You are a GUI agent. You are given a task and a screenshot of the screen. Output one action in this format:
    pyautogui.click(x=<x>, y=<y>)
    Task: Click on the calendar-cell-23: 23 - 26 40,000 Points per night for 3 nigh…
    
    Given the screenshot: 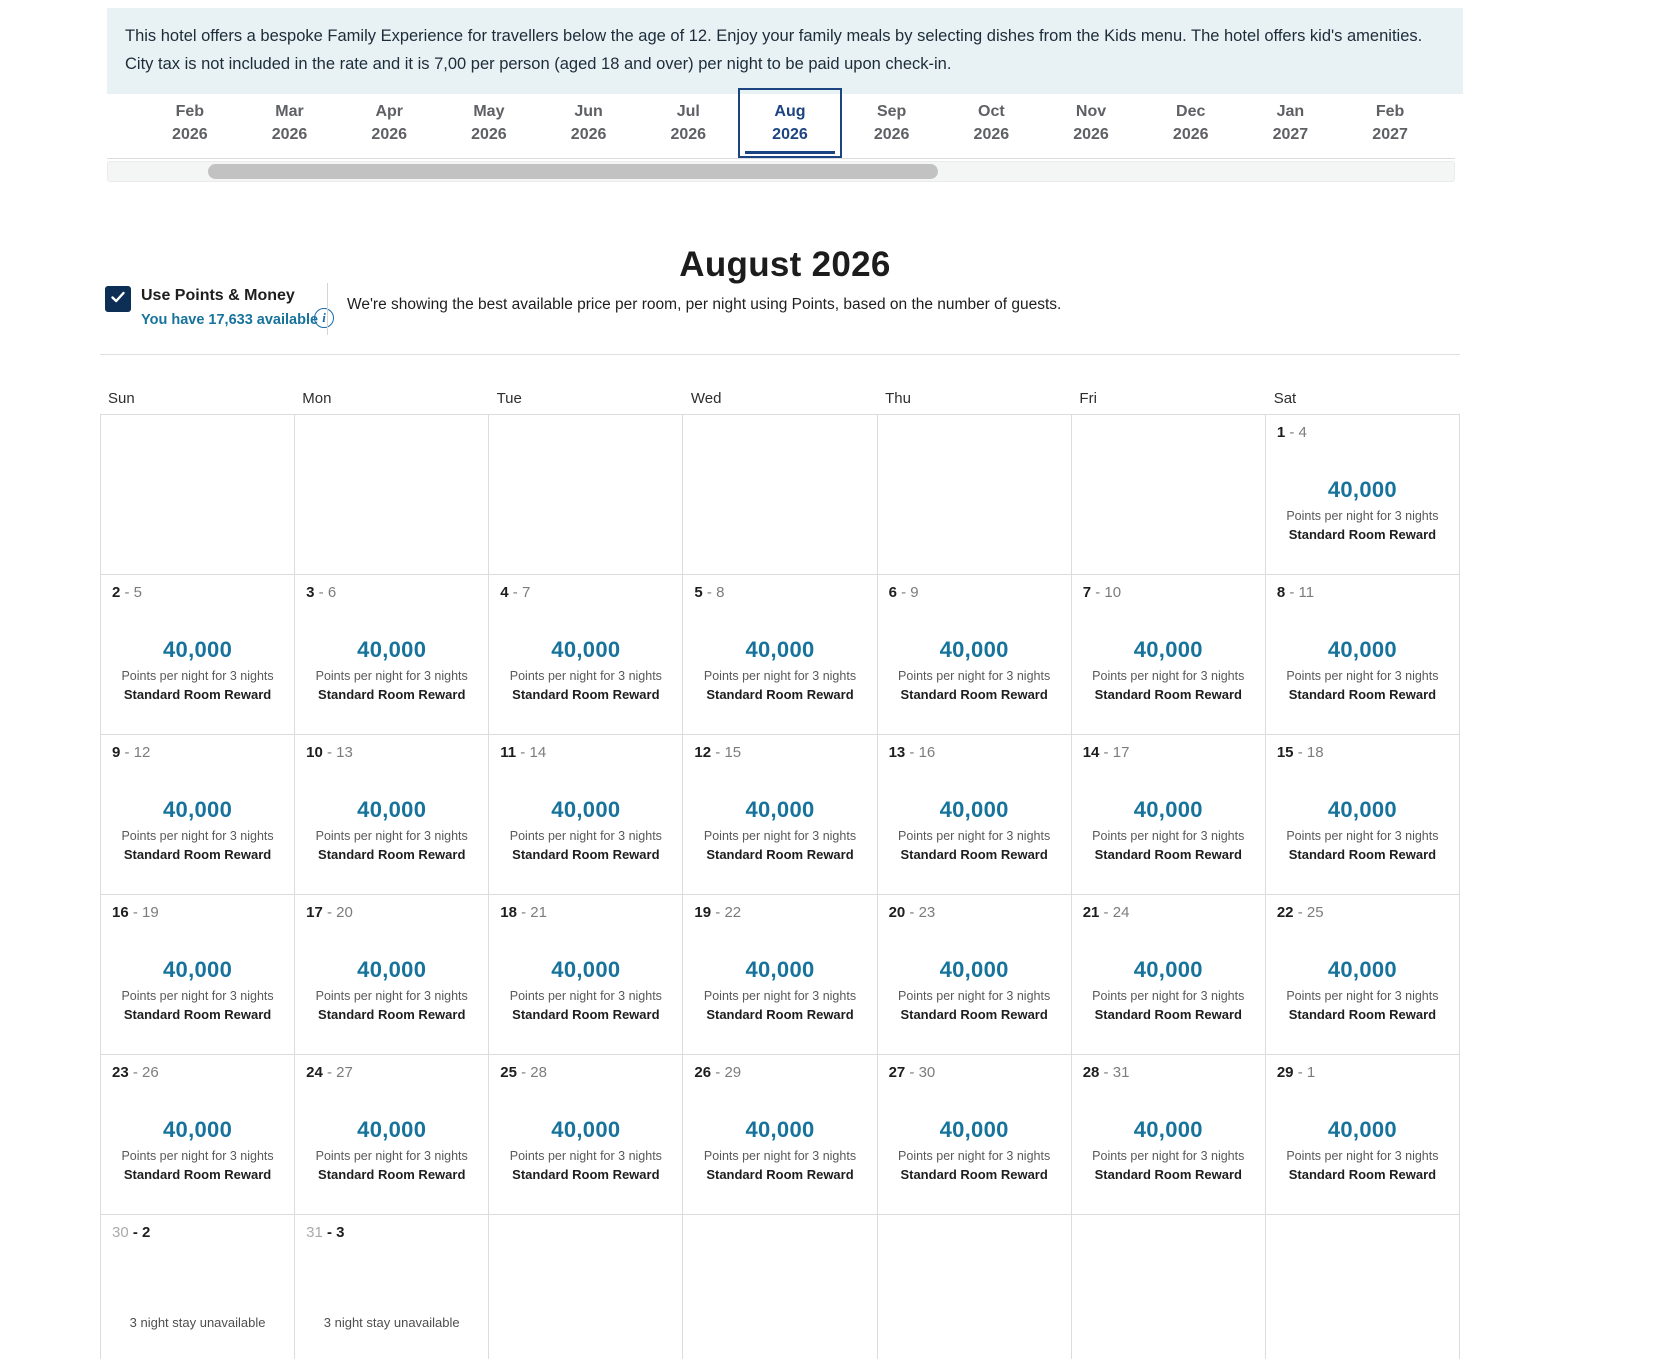 What is the action you would take?
    pyautogui.click(x=198, y=1135)
    